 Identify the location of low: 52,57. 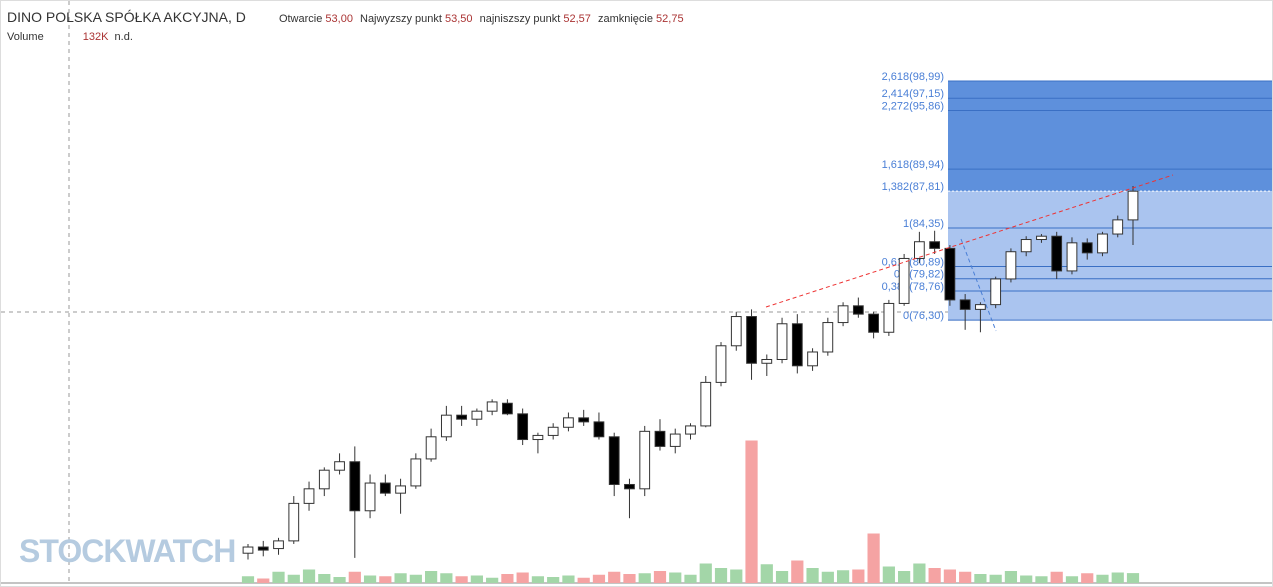
(577, 19).